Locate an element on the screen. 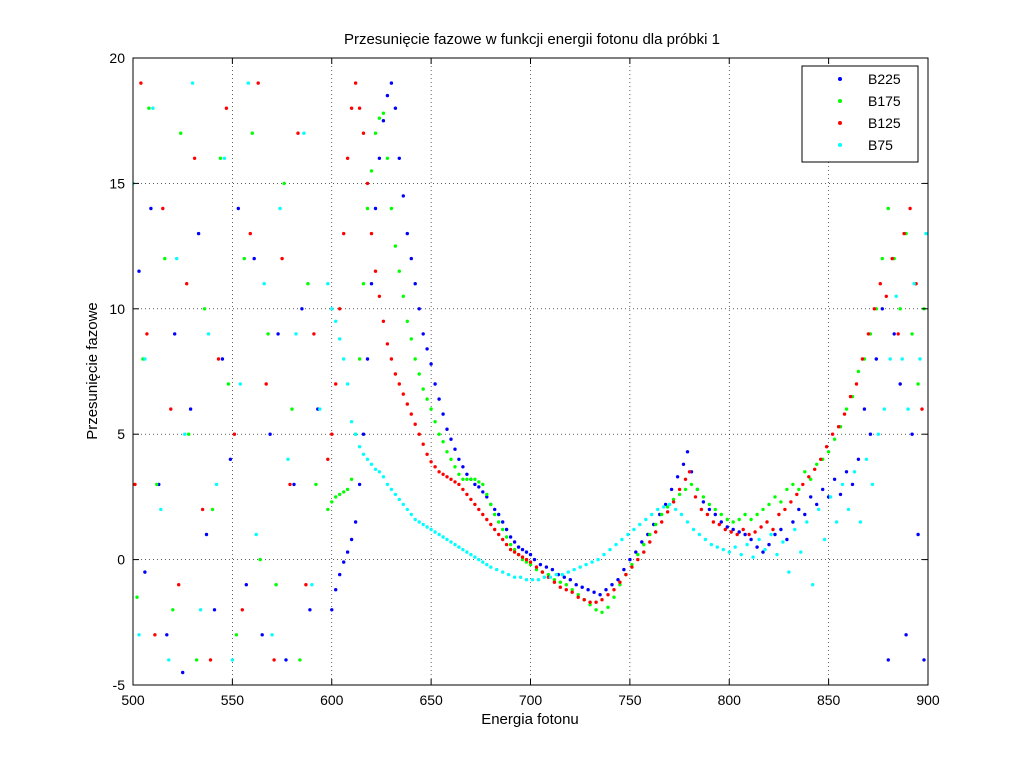 The image size is (1024, 768). legend-entry-b175: B175 is located at coordinates (884, 101).